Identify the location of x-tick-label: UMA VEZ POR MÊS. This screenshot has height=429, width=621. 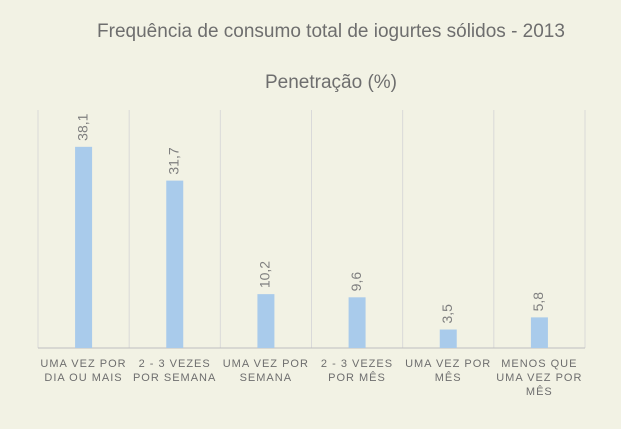
(448, 371).